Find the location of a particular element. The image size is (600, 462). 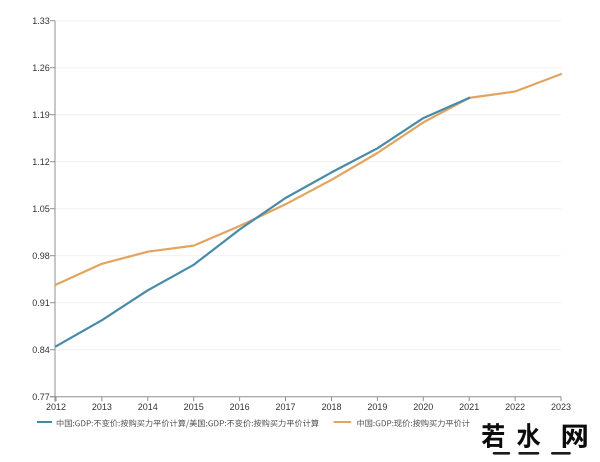

svg-text: 2013 is located at coordinates (102, 407).